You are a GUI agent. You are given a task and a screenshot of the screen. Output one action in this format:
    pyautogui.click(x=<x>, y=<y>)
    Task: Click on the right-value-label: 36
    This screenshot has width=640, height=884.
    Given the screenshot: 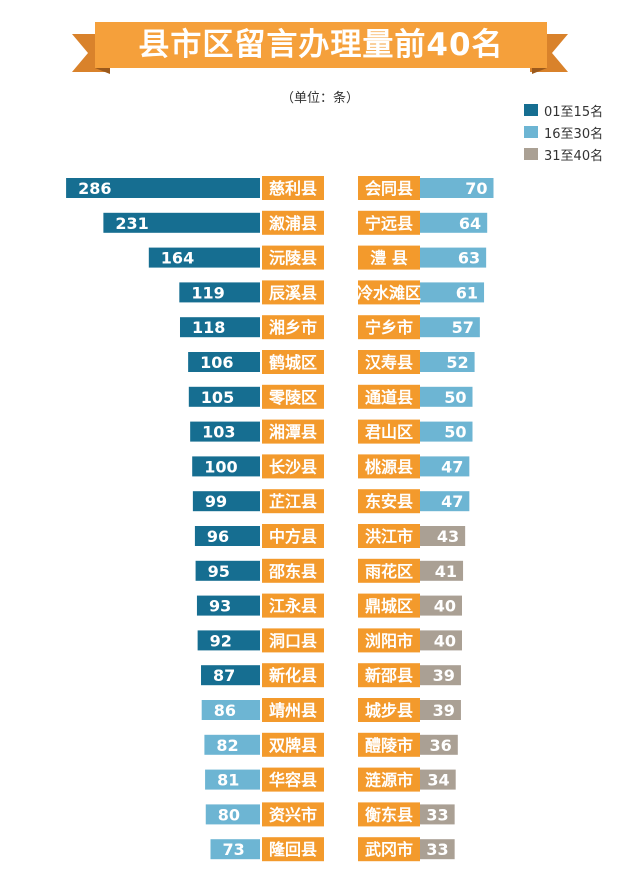 What is the action you would take?
    pyautogui.click(x=441, y=745)
    